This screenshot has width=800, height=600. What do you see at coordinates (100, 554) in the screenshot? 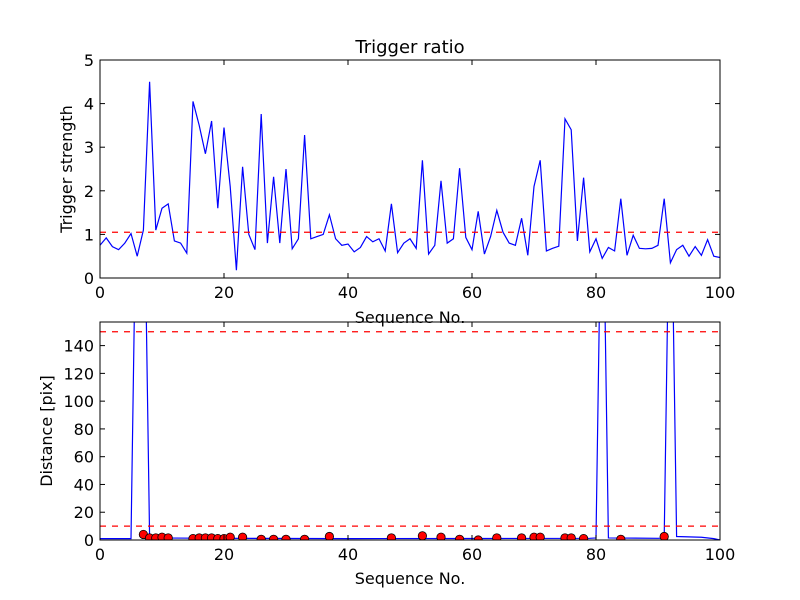
I see `bottom-x-tick-label: 0` at bounding box center [100, 554].